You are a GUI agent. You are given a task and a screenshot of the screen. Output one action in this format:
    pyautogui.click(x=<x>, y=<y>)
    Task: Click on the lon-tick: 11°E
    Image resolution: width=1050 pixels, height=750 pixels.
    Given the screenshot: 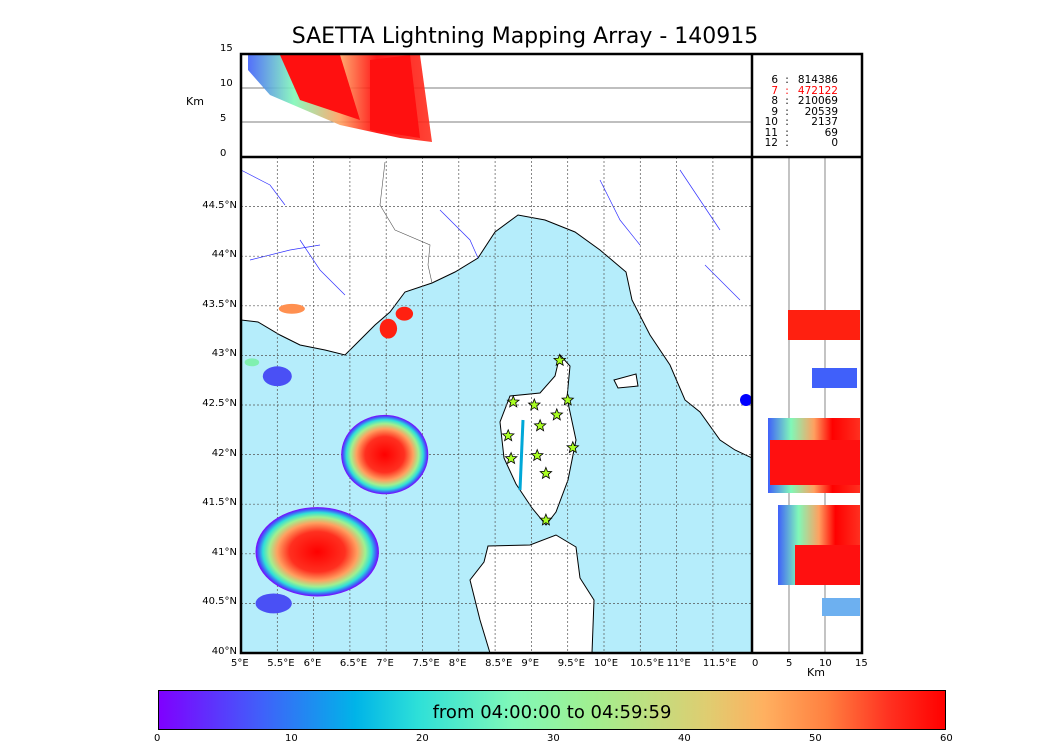 What is the action you would take?
    pyautogui.click(x=678, y=663)
    